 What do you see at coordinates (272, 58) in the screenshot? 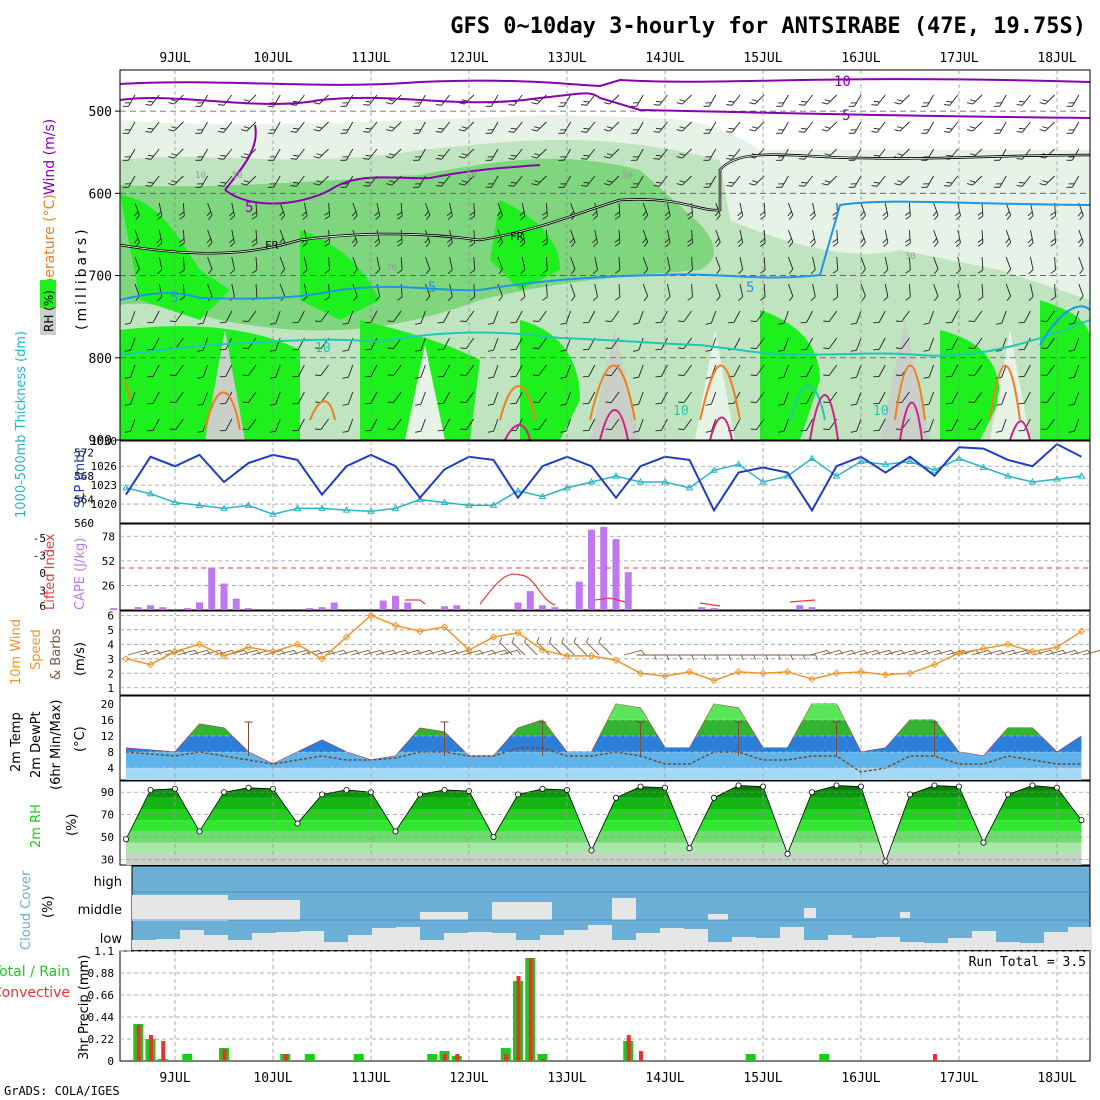
I see `top-date-label: 10JUL` at bounding box center [272, 58].